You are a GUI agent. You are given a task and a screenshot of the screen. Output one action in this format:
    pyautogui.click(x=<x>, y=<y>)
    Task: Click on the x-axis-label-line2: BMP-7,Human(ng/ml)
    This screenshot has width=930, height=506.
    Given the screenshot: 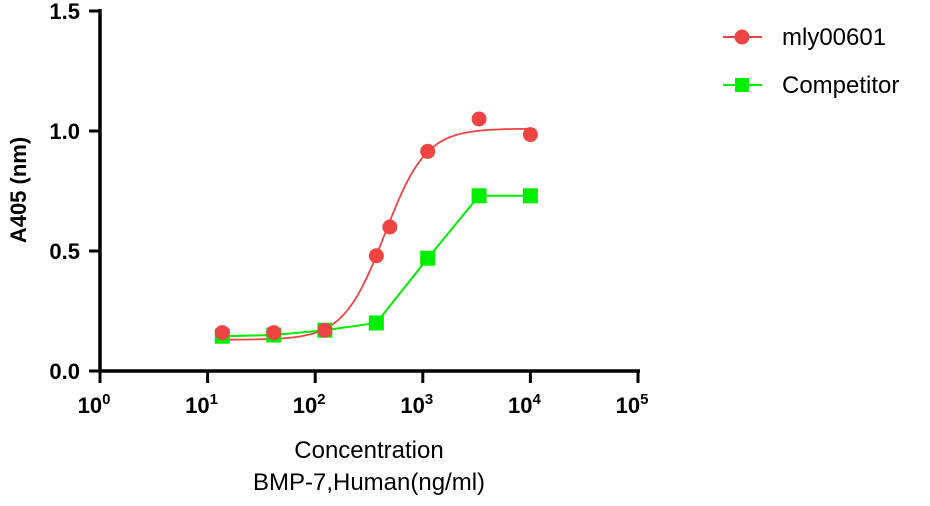 What is the action you would take?
    pyautogui.click(x=369, y=482)
    